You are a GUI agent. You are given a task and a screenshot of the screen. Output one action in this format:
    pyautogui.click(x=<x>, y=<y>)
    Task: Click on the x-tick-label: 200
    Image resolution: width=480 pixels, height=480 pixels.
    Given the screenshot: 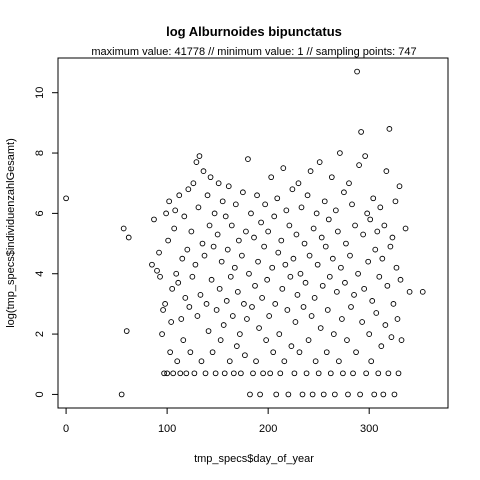 What is the action you would take?
    pyautogui.click(x=268, y=429)
    